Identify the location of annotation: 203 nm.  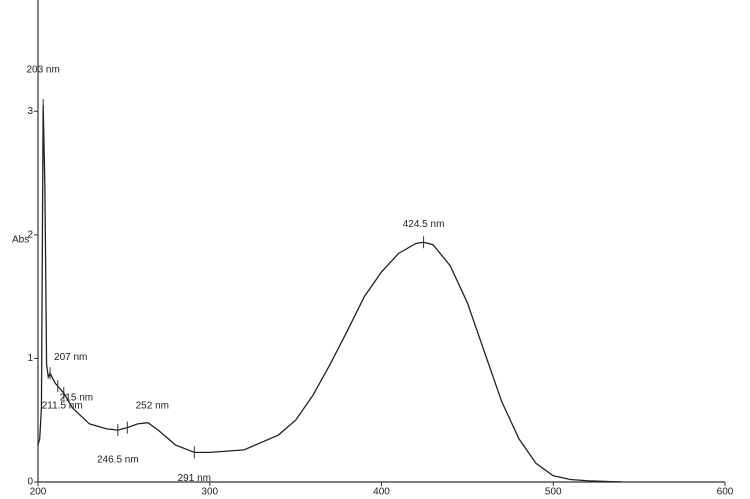
(42, 70).